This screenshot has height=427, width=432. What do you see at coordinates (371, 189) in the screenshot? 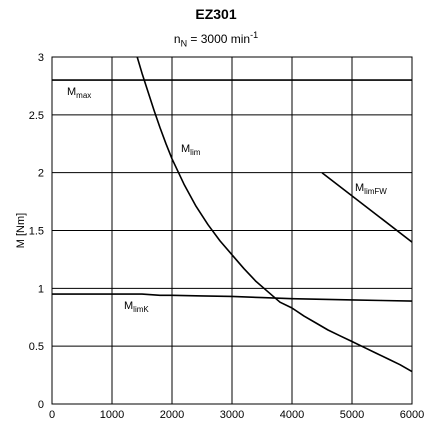
I see `series-label-mlimfw: MlimFW` at bounding box center [371, 189].